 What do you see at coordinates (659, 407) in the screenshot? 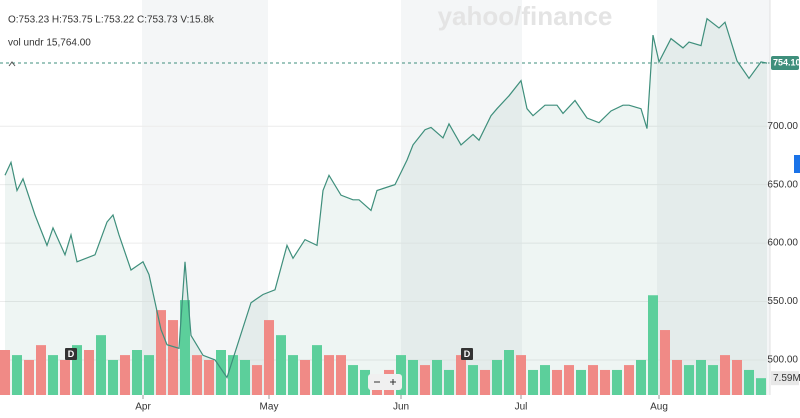
I see `x-tick-label: Aug` at bounding box center [659, 407].